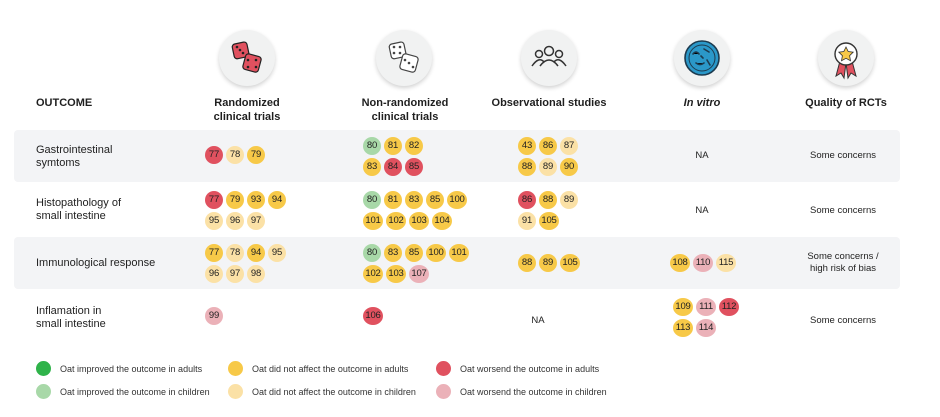  Describe the element at coordinates (706, 328) in the screenshot. I see `study-ref-badge: 114` at that location.